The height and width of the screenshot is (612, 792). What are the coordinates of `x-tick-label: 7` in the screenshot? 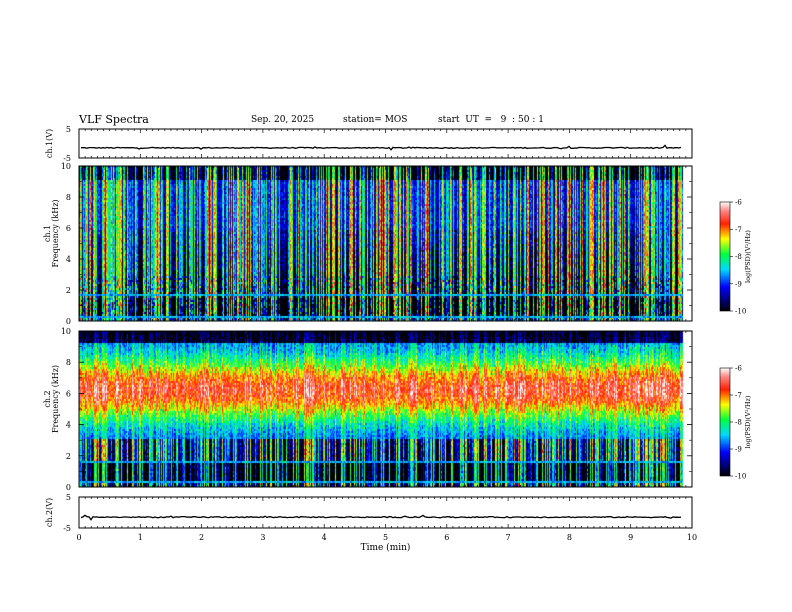 It's located at (508, 537).